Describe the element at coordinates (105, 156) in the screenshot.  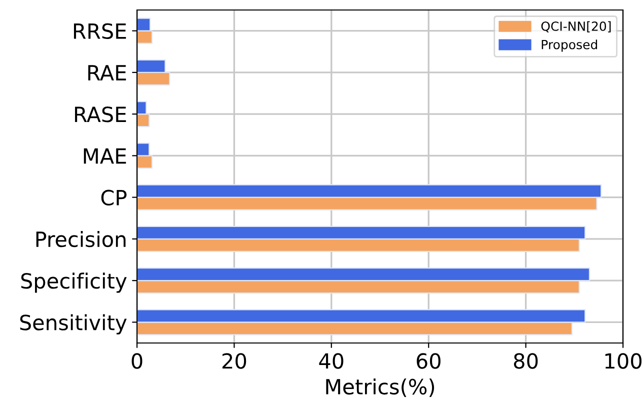
I see `y-tick-label: MAE` at that location.